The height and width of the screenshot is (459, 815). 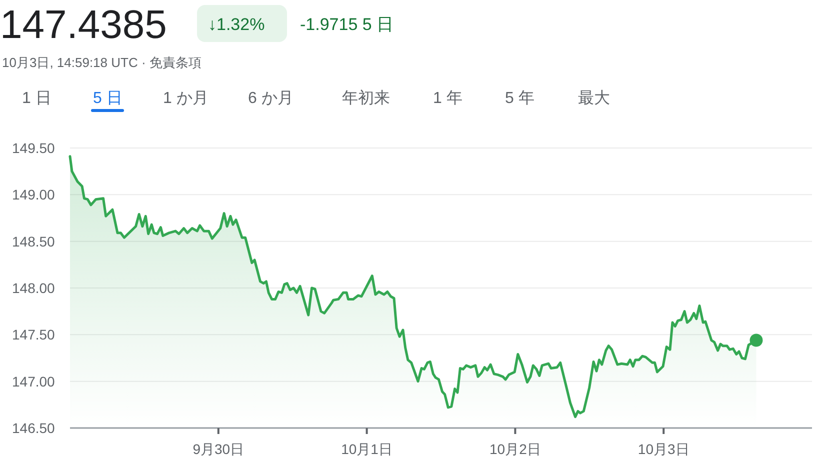 I want to click on x-tick-label: 9月30日, so click(x=218, y=449).